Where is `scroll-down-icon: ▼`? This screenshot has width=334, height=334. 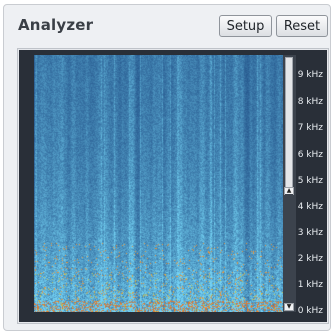
scroll-down-icon: ▼ is located at coordinates (289, 307).